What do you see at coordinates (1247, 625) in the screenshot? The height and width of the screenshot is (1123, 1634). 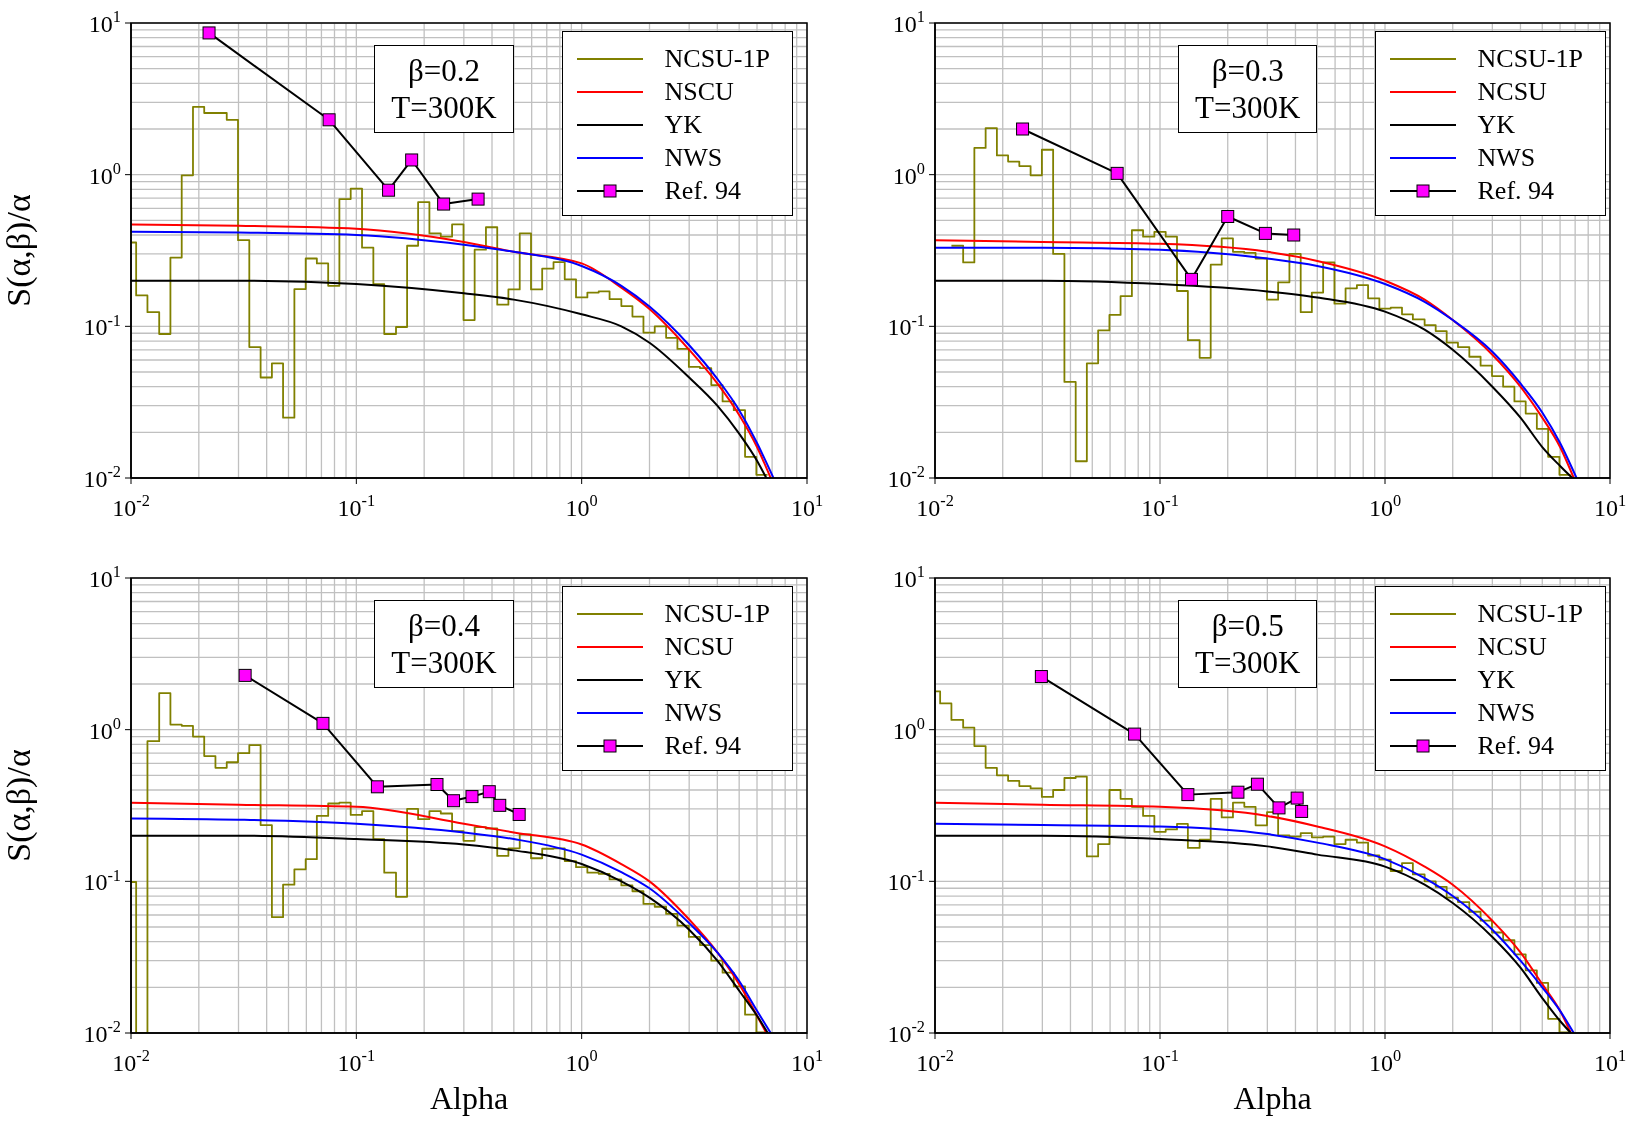 I see `annotation: β=0.5` at bounding box center [1247, 625].